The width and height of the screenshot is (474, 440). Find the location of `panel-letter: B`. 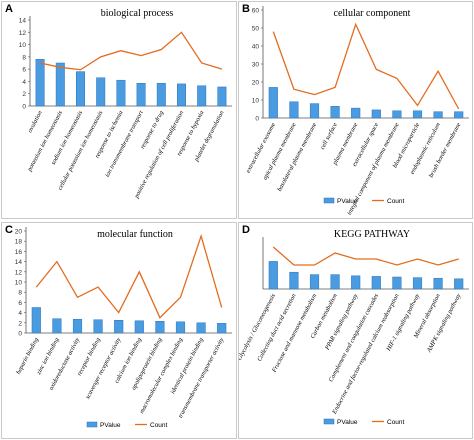

panel-letter: B is located at coordinates (246, 9).